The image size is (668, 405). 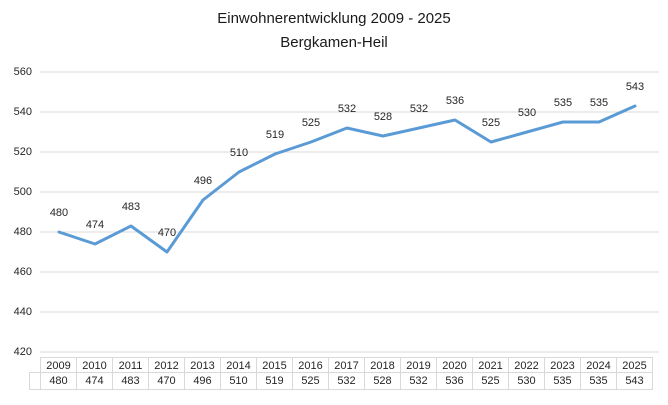 What do you see at coordinates (239, 365) in the screenshot?
I see `table-year-cell: 2014` at bounding box center [239, 365].